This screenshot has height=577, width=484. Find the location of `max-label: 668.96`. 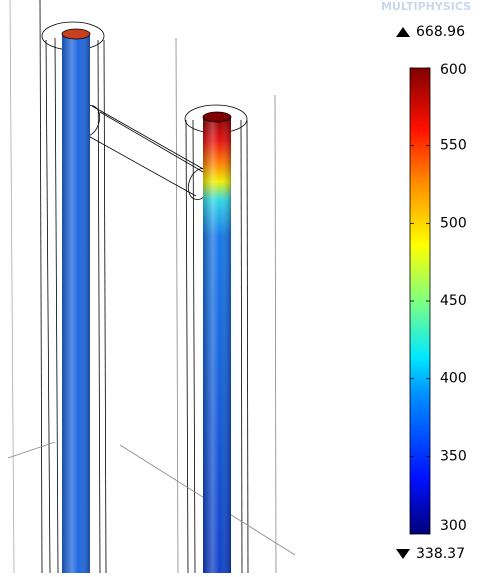

max-label: 668.96 is located at coordinates (440, 32).